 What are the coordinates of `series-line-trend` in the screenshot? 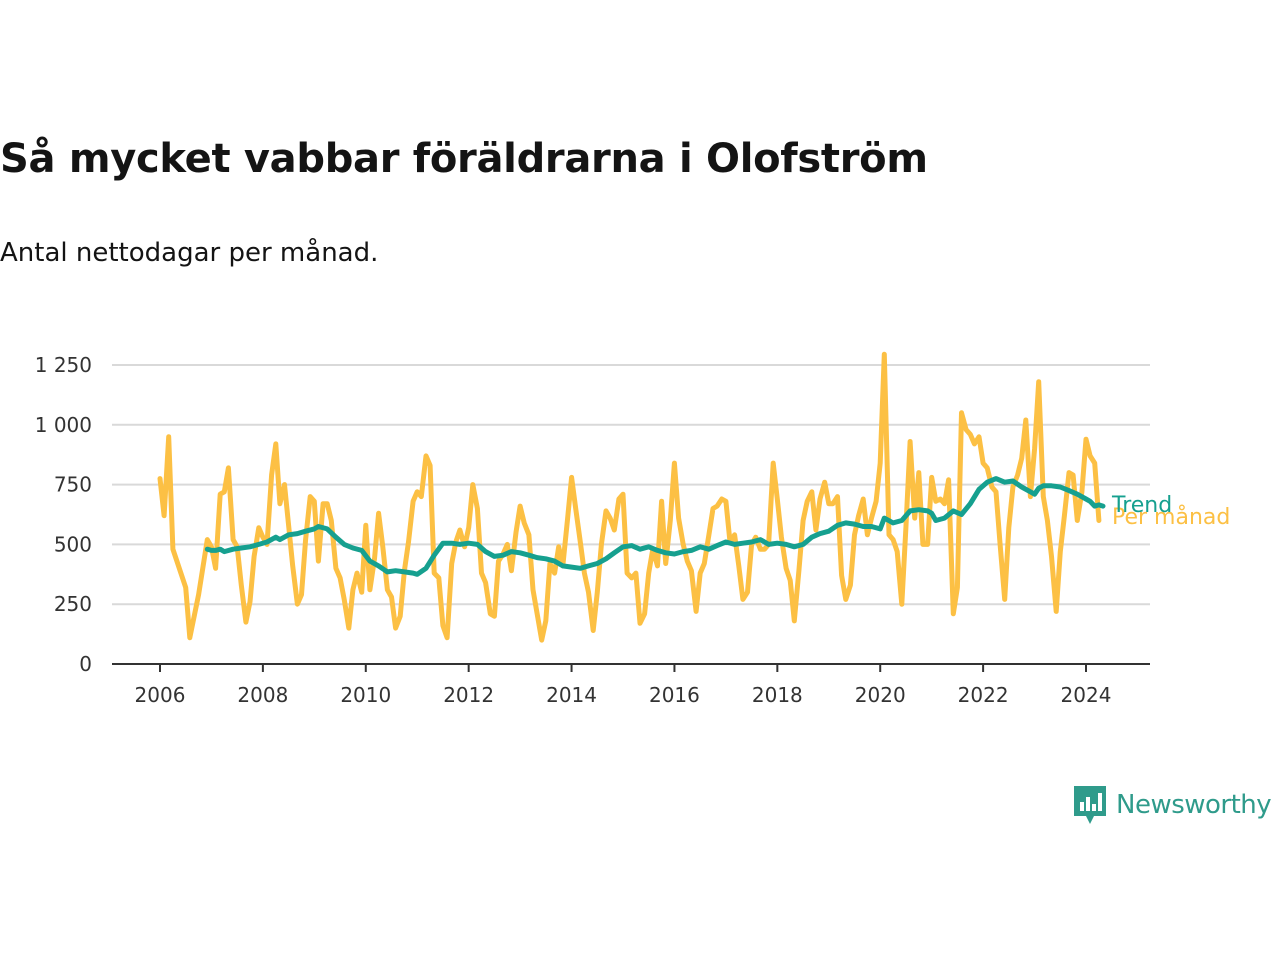 It's located at (655, 526).